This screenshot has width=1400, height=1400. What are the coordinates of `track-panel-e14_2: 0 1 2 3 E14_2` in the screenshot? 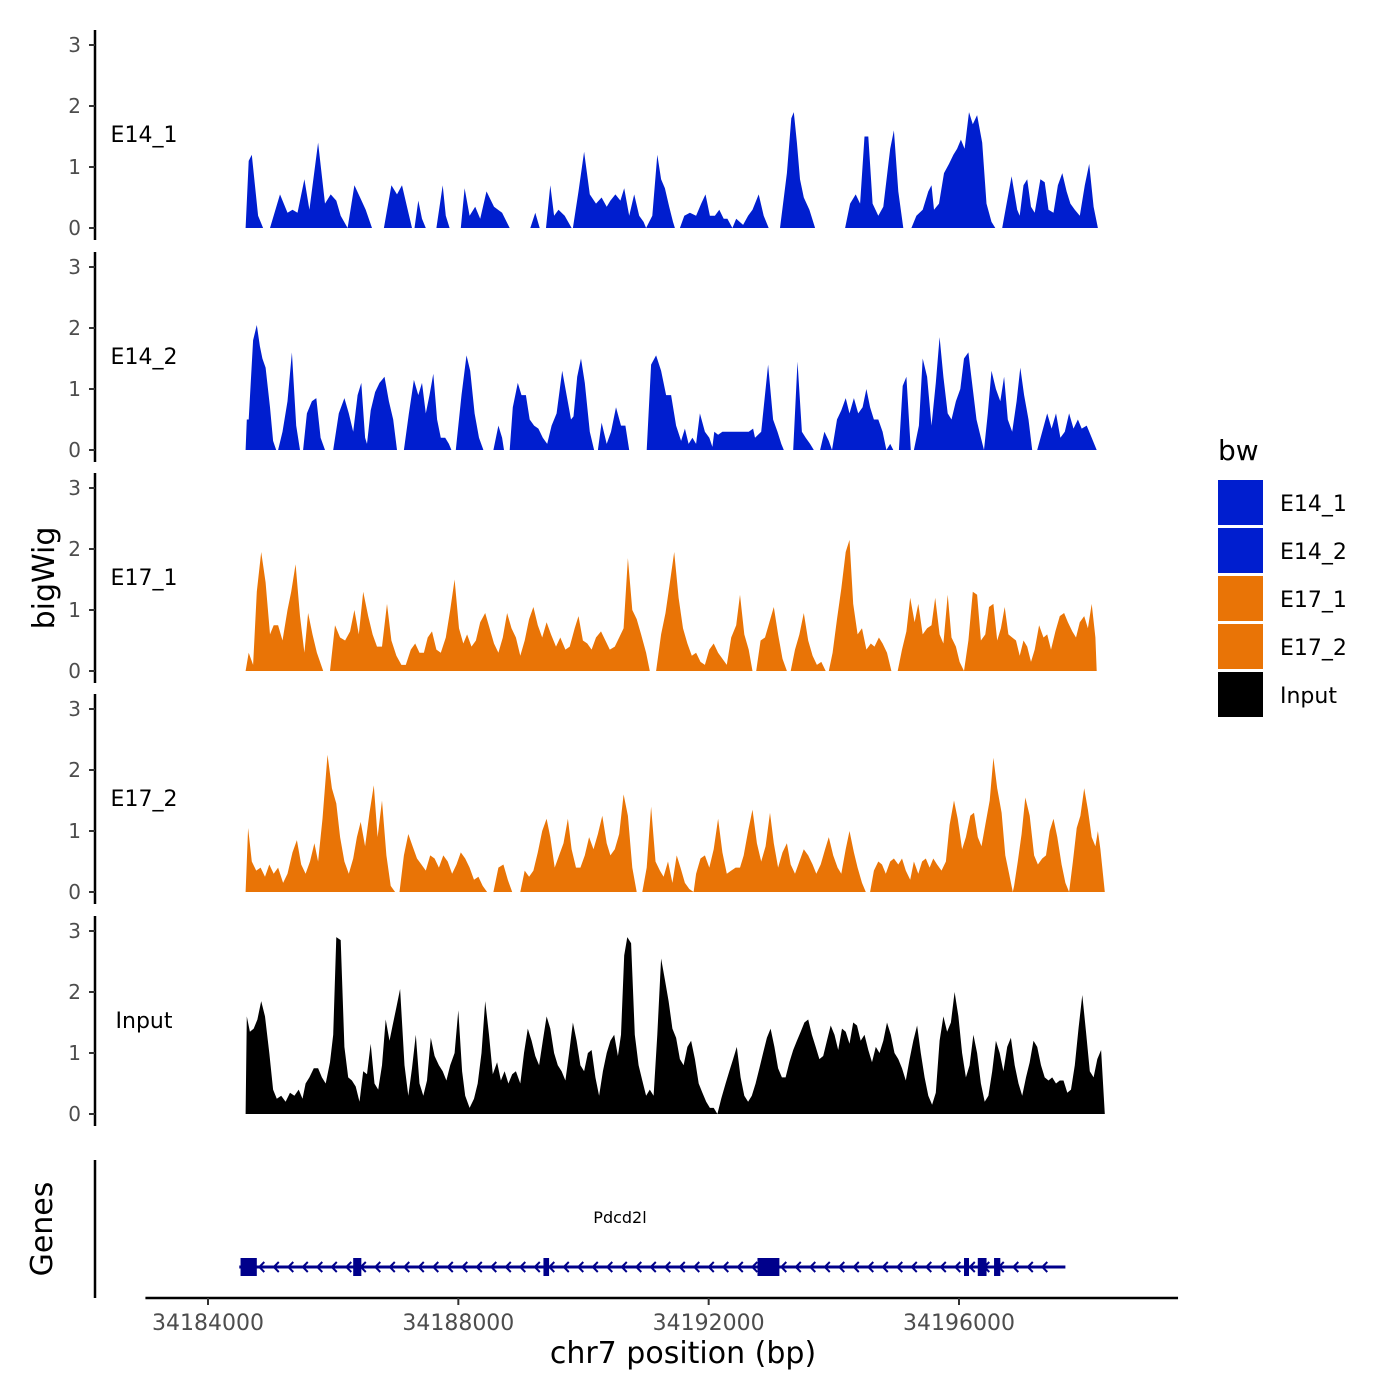 It's located at (582, 357).